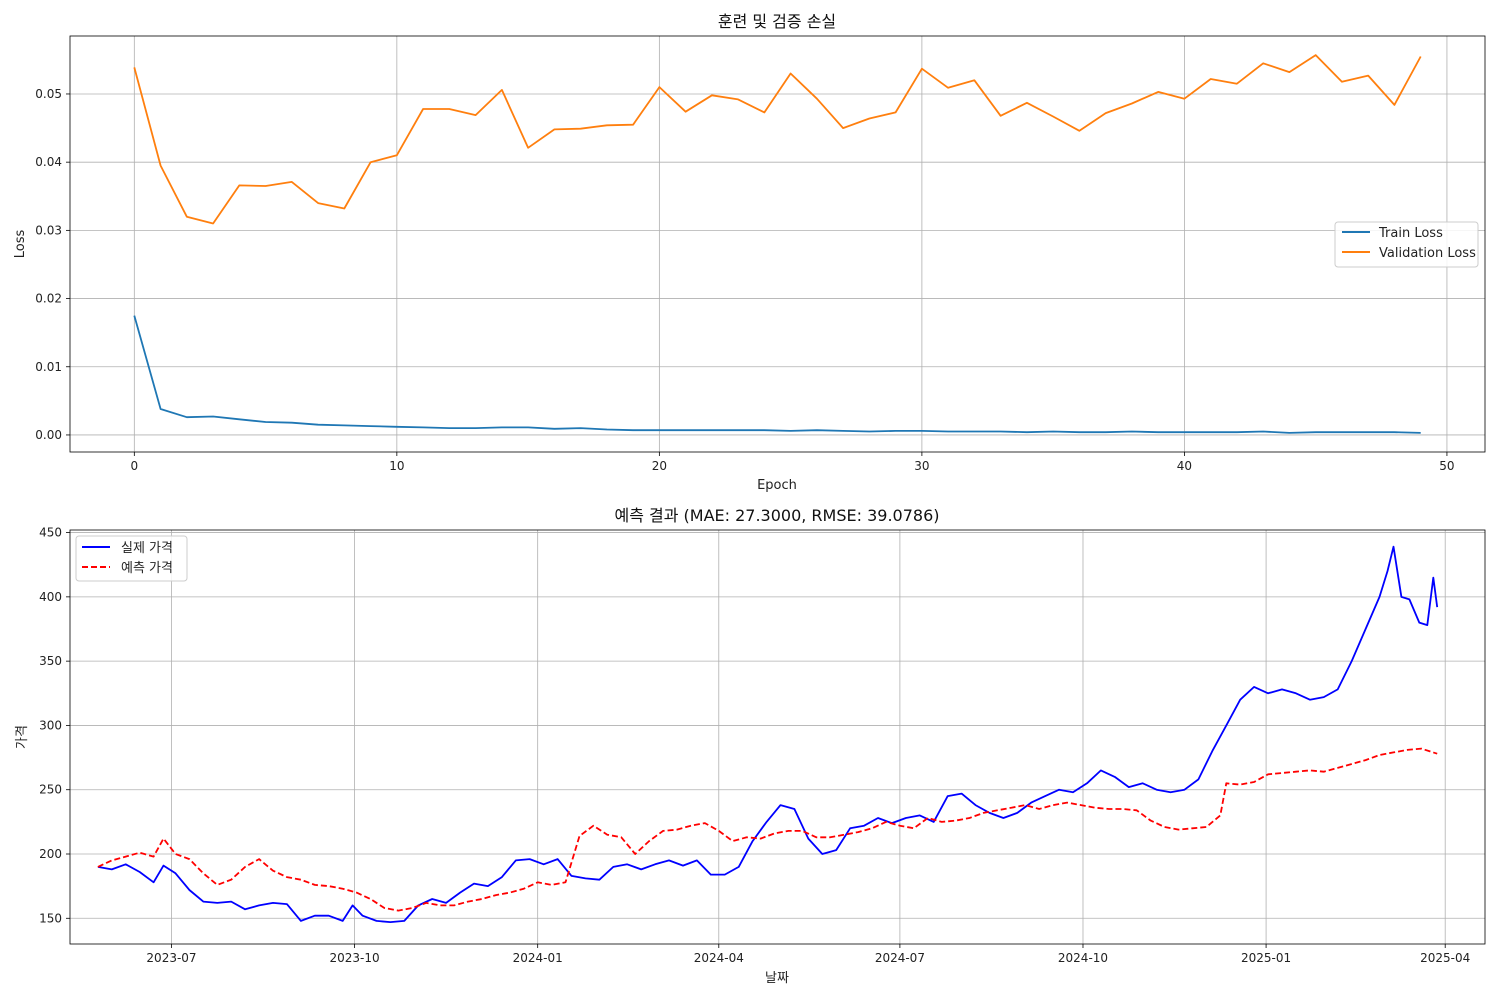 Image resolution: width=1500 pixels, height=1000 pixels. Describe the element at coordinates (1184, 466) in the screenshot. I see `x-tick-label: 40` at that location.